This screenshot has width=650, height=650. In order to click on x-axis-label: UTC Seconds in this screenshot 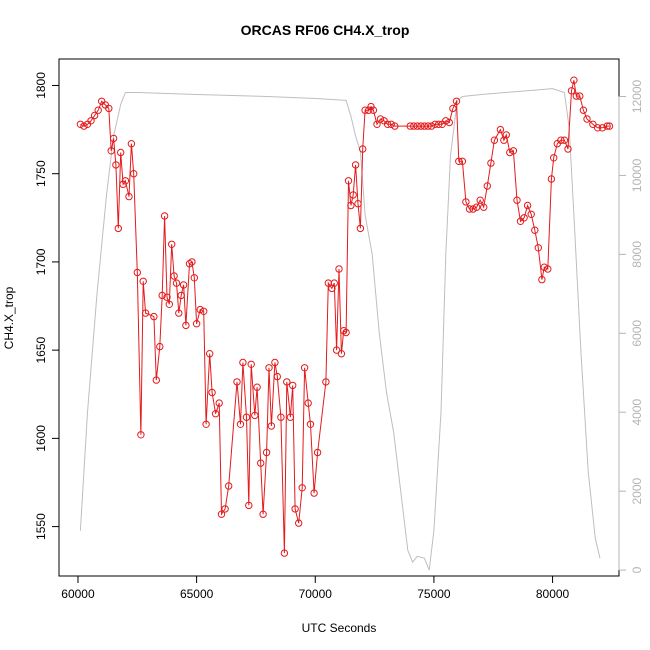, I will do `click(339, 628)`.